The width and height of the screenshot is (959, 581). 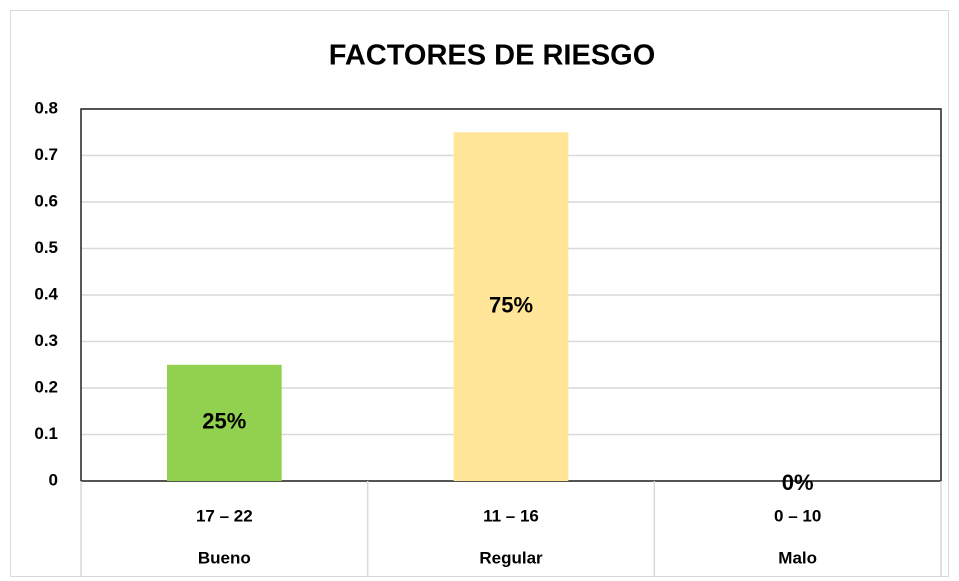 What do you see at coordinates (46, 386) in the screenshot?
I see `y-tick-label: 0.2` at bounding box center [46, 386].